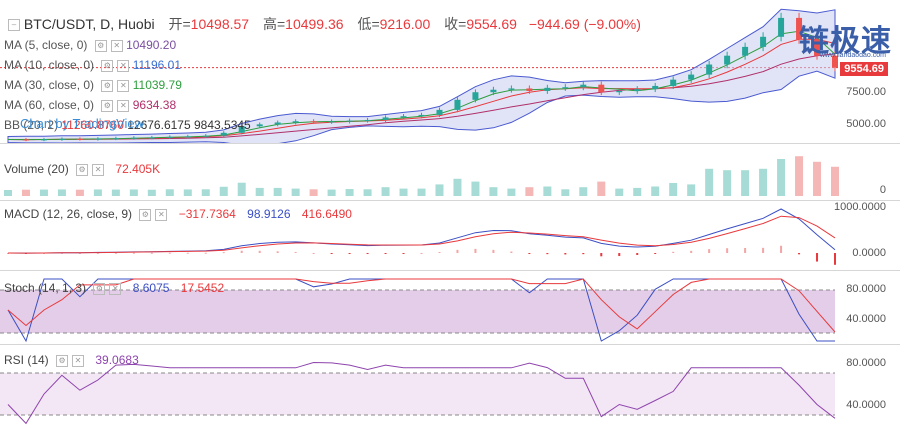 The width and height of the screenshot is (900, 433). I want to click on bb-value-lower: 9843.5345, so click(222, 125).